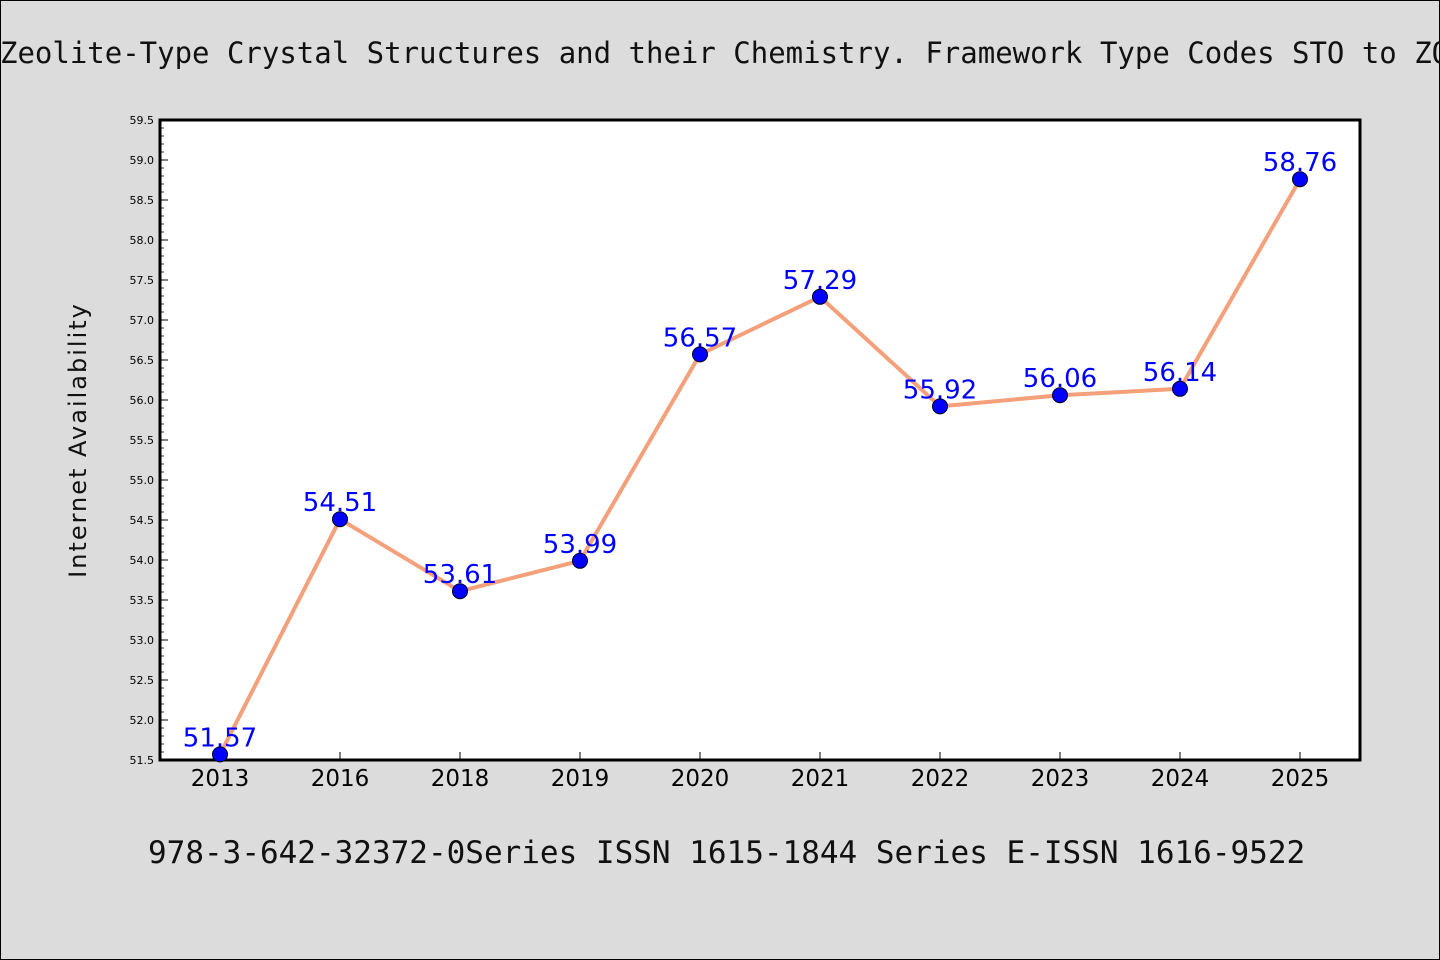  I want to click on x-tick-label: 2019, so click(580, 779).